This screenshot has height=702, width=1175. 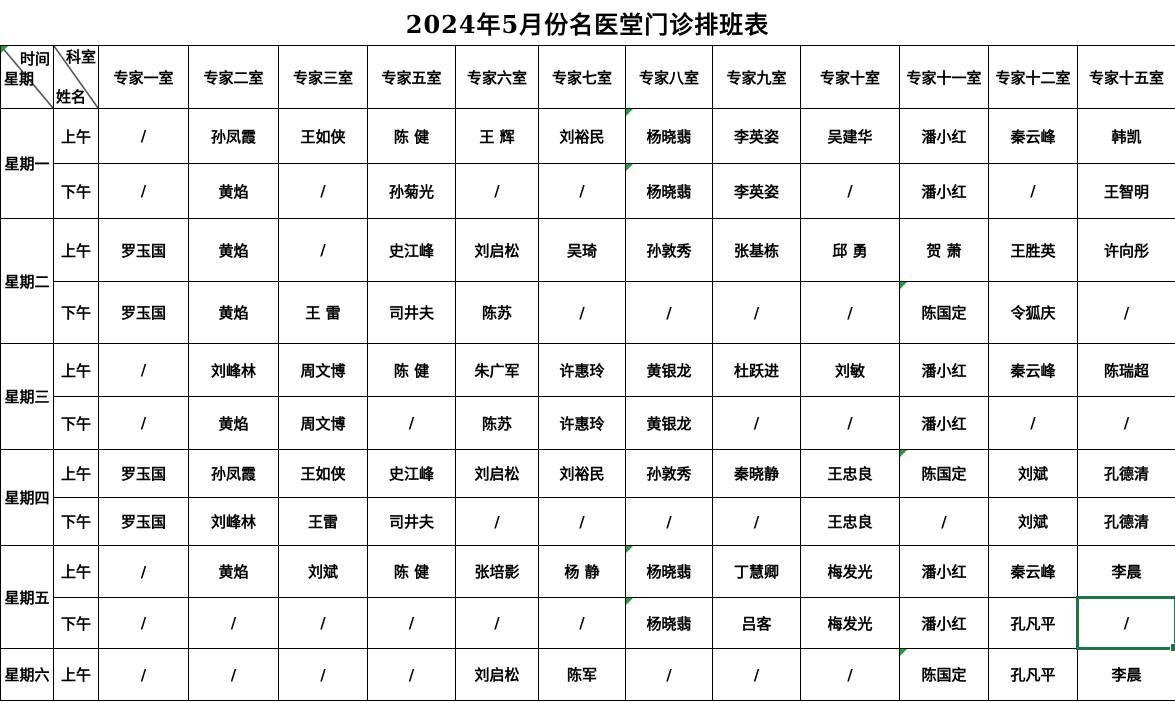 What do you see at coordinates (497, 370) in the screenshot?
I see `schedule-cell: 朱广军` at bounding box center [497, 370].